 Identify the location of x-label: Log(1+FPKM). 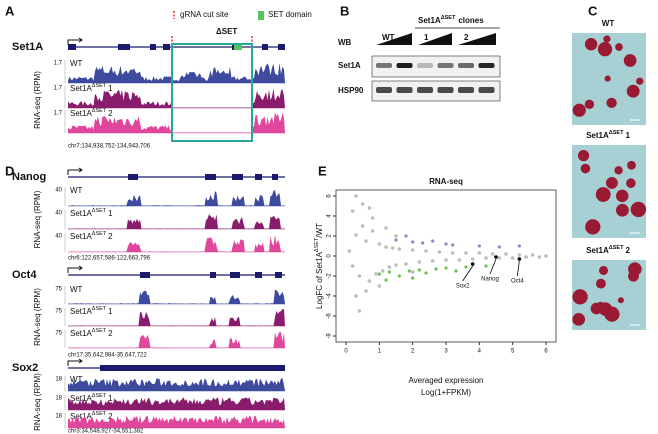
(446, 392).